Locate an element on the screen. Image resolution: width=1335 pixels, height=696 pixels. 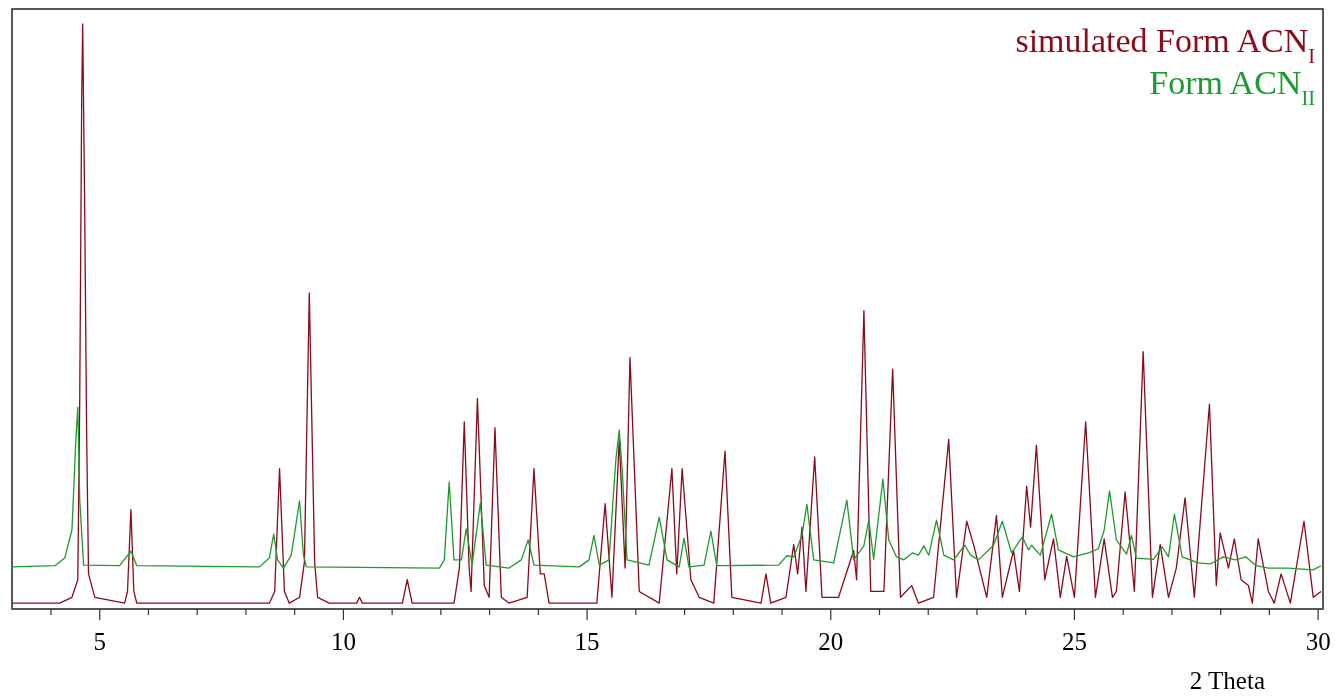
x-axis-title: 2 Theta is located at coordinates (1227, 680).